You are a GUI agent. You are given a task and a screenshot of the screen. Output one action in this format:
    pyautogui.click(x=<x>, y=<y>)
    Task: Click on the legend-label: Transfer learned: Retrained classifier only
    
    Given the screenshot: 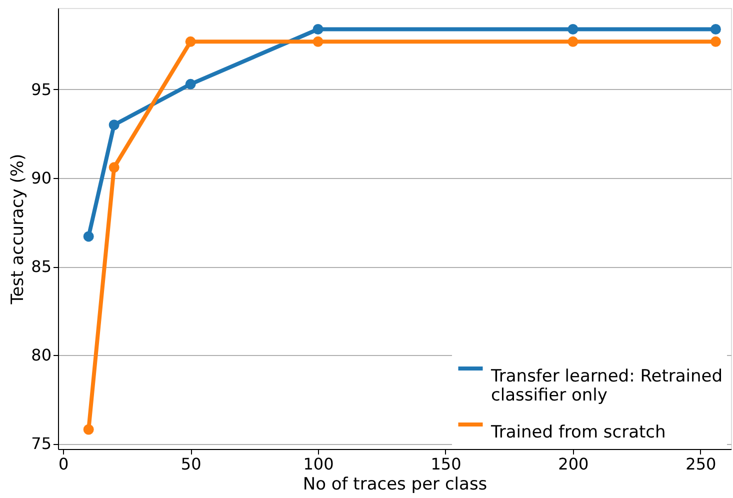 What is the action you would take?
    pyautogui.click(x=606, y=386)
    